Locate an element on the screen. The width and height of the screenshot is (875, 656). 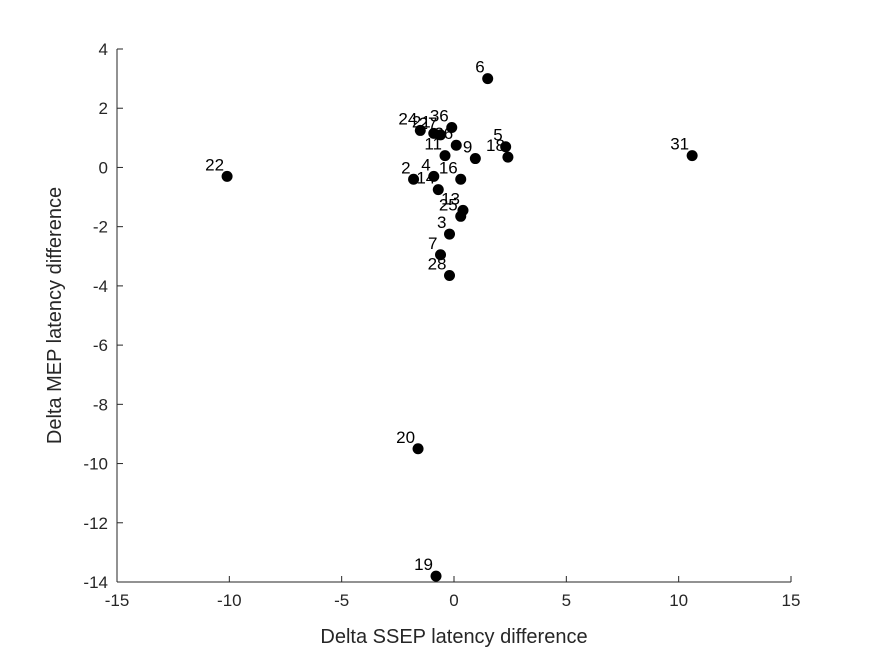
y-tick-label: 0 is located at coordinates (103, 167).